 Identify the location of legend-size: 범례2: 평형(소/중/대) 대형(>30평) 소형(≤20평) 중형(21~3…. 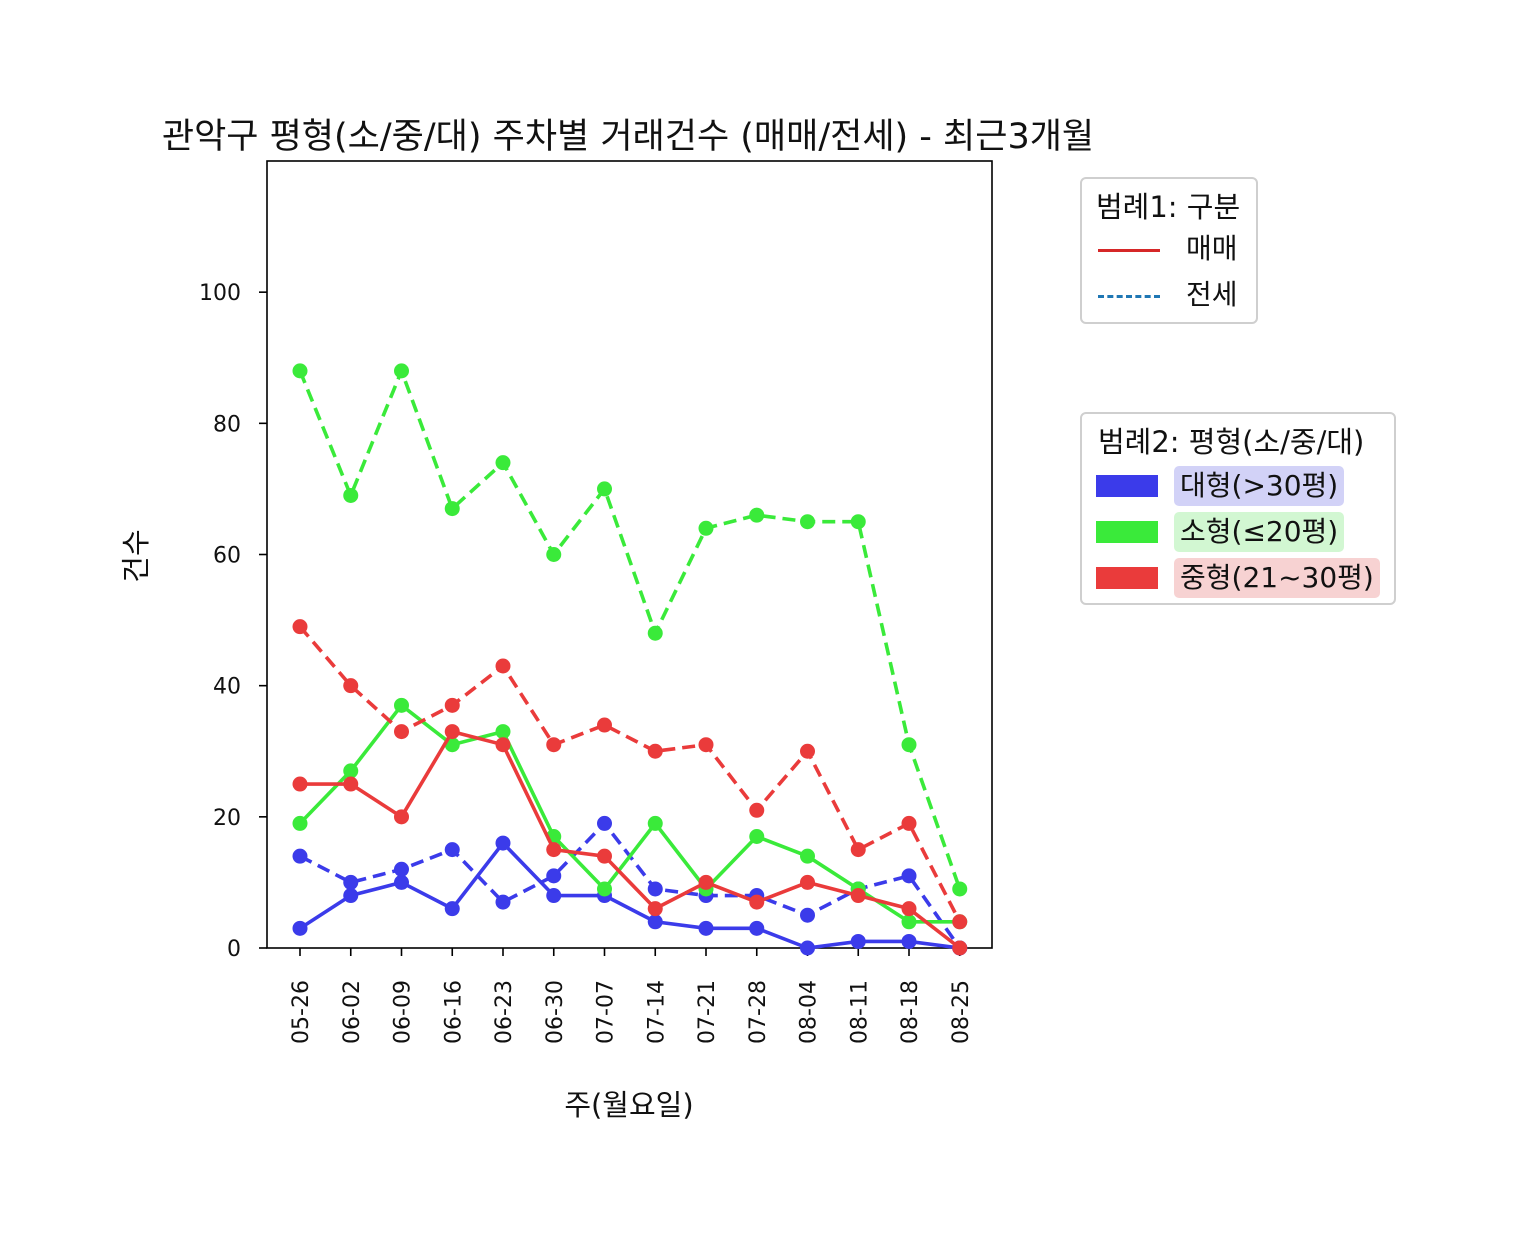
(1238, 508).